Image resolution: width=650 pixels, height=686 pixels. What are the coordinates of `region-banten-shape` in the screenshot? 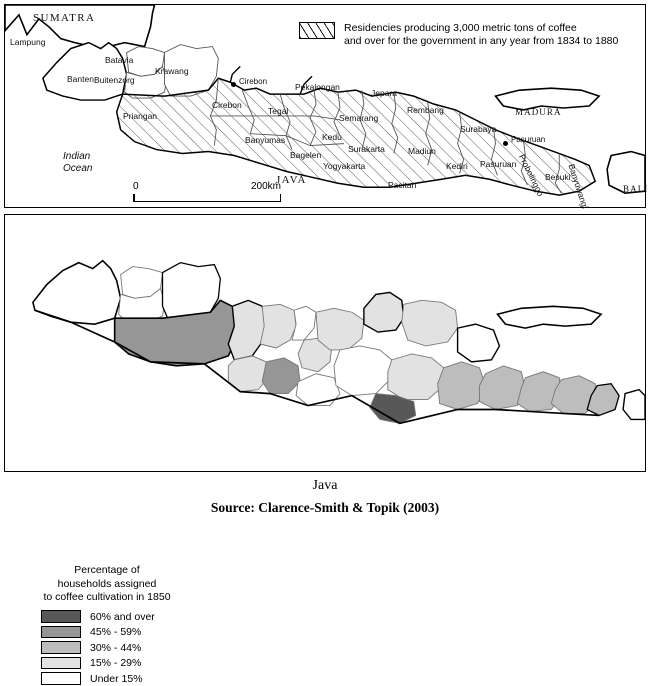 It's located at (85, 71).